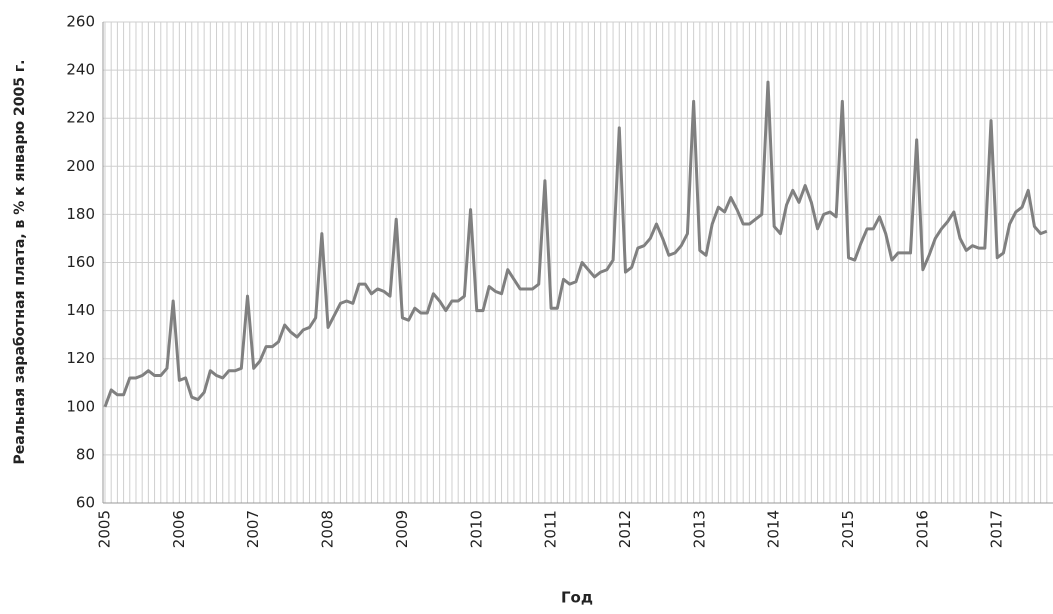 The width and height of the screenshot is (1053, 614). Describe the element at coordinates (80, 406) in the screenshot. I see `y-tick-label: 100` at that location.